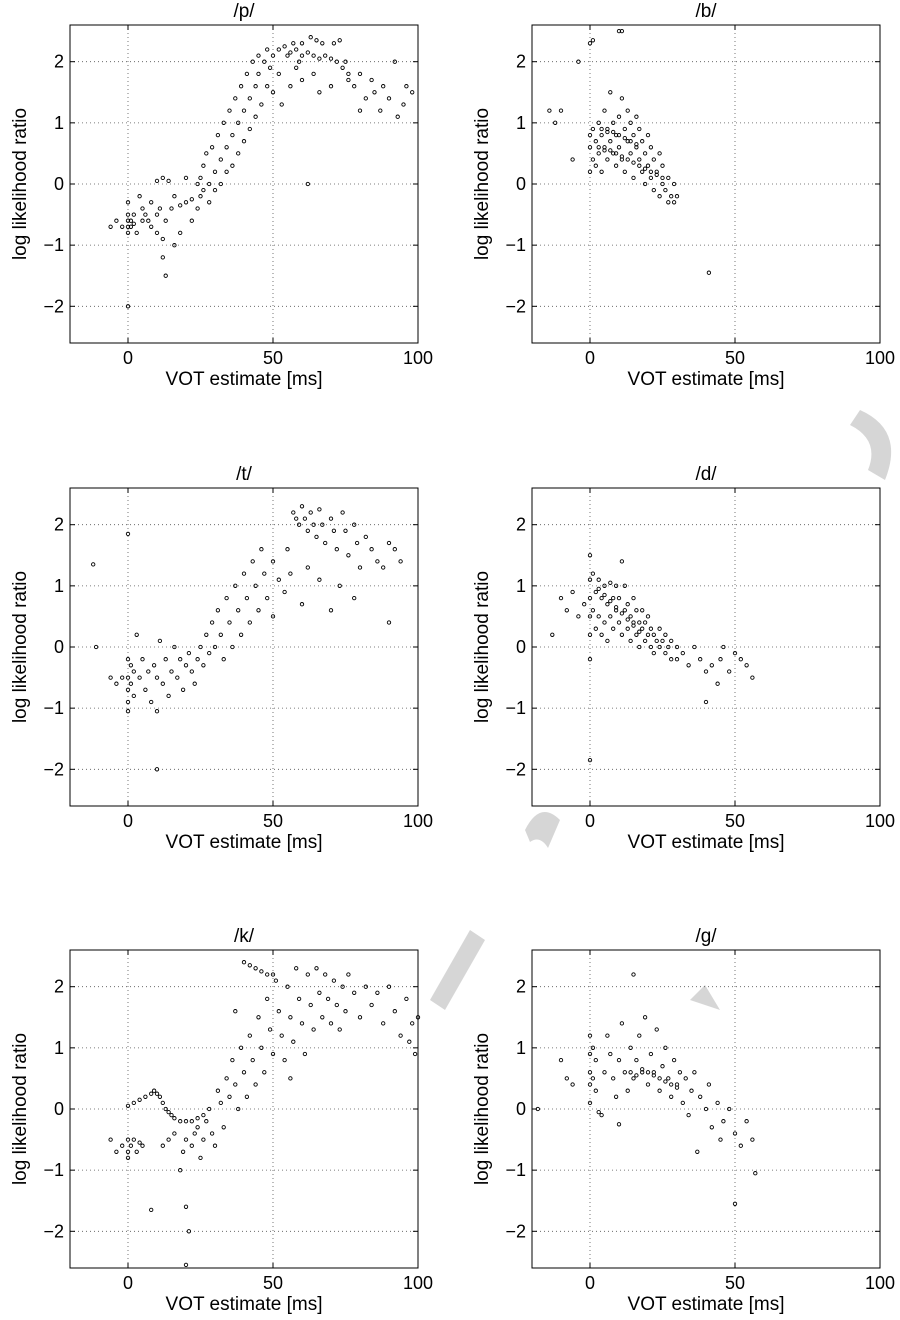  I want to click on y-tick-label: 1, so click(59, 586).